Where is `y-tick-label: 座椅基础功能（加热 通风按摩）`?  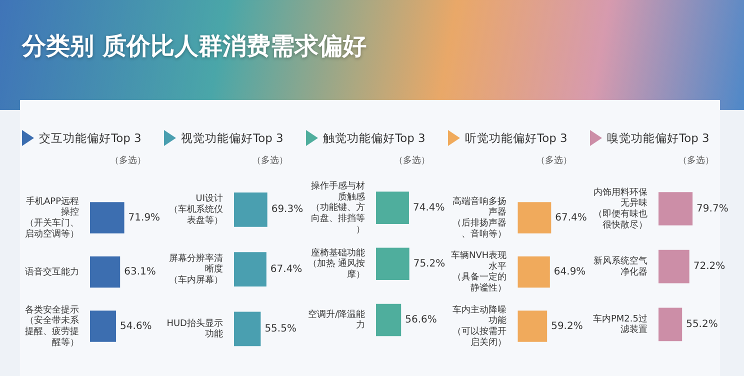
y-tick-label: 座椅基础功能（加热 通风按摩） is located at coordinates (336, 263).